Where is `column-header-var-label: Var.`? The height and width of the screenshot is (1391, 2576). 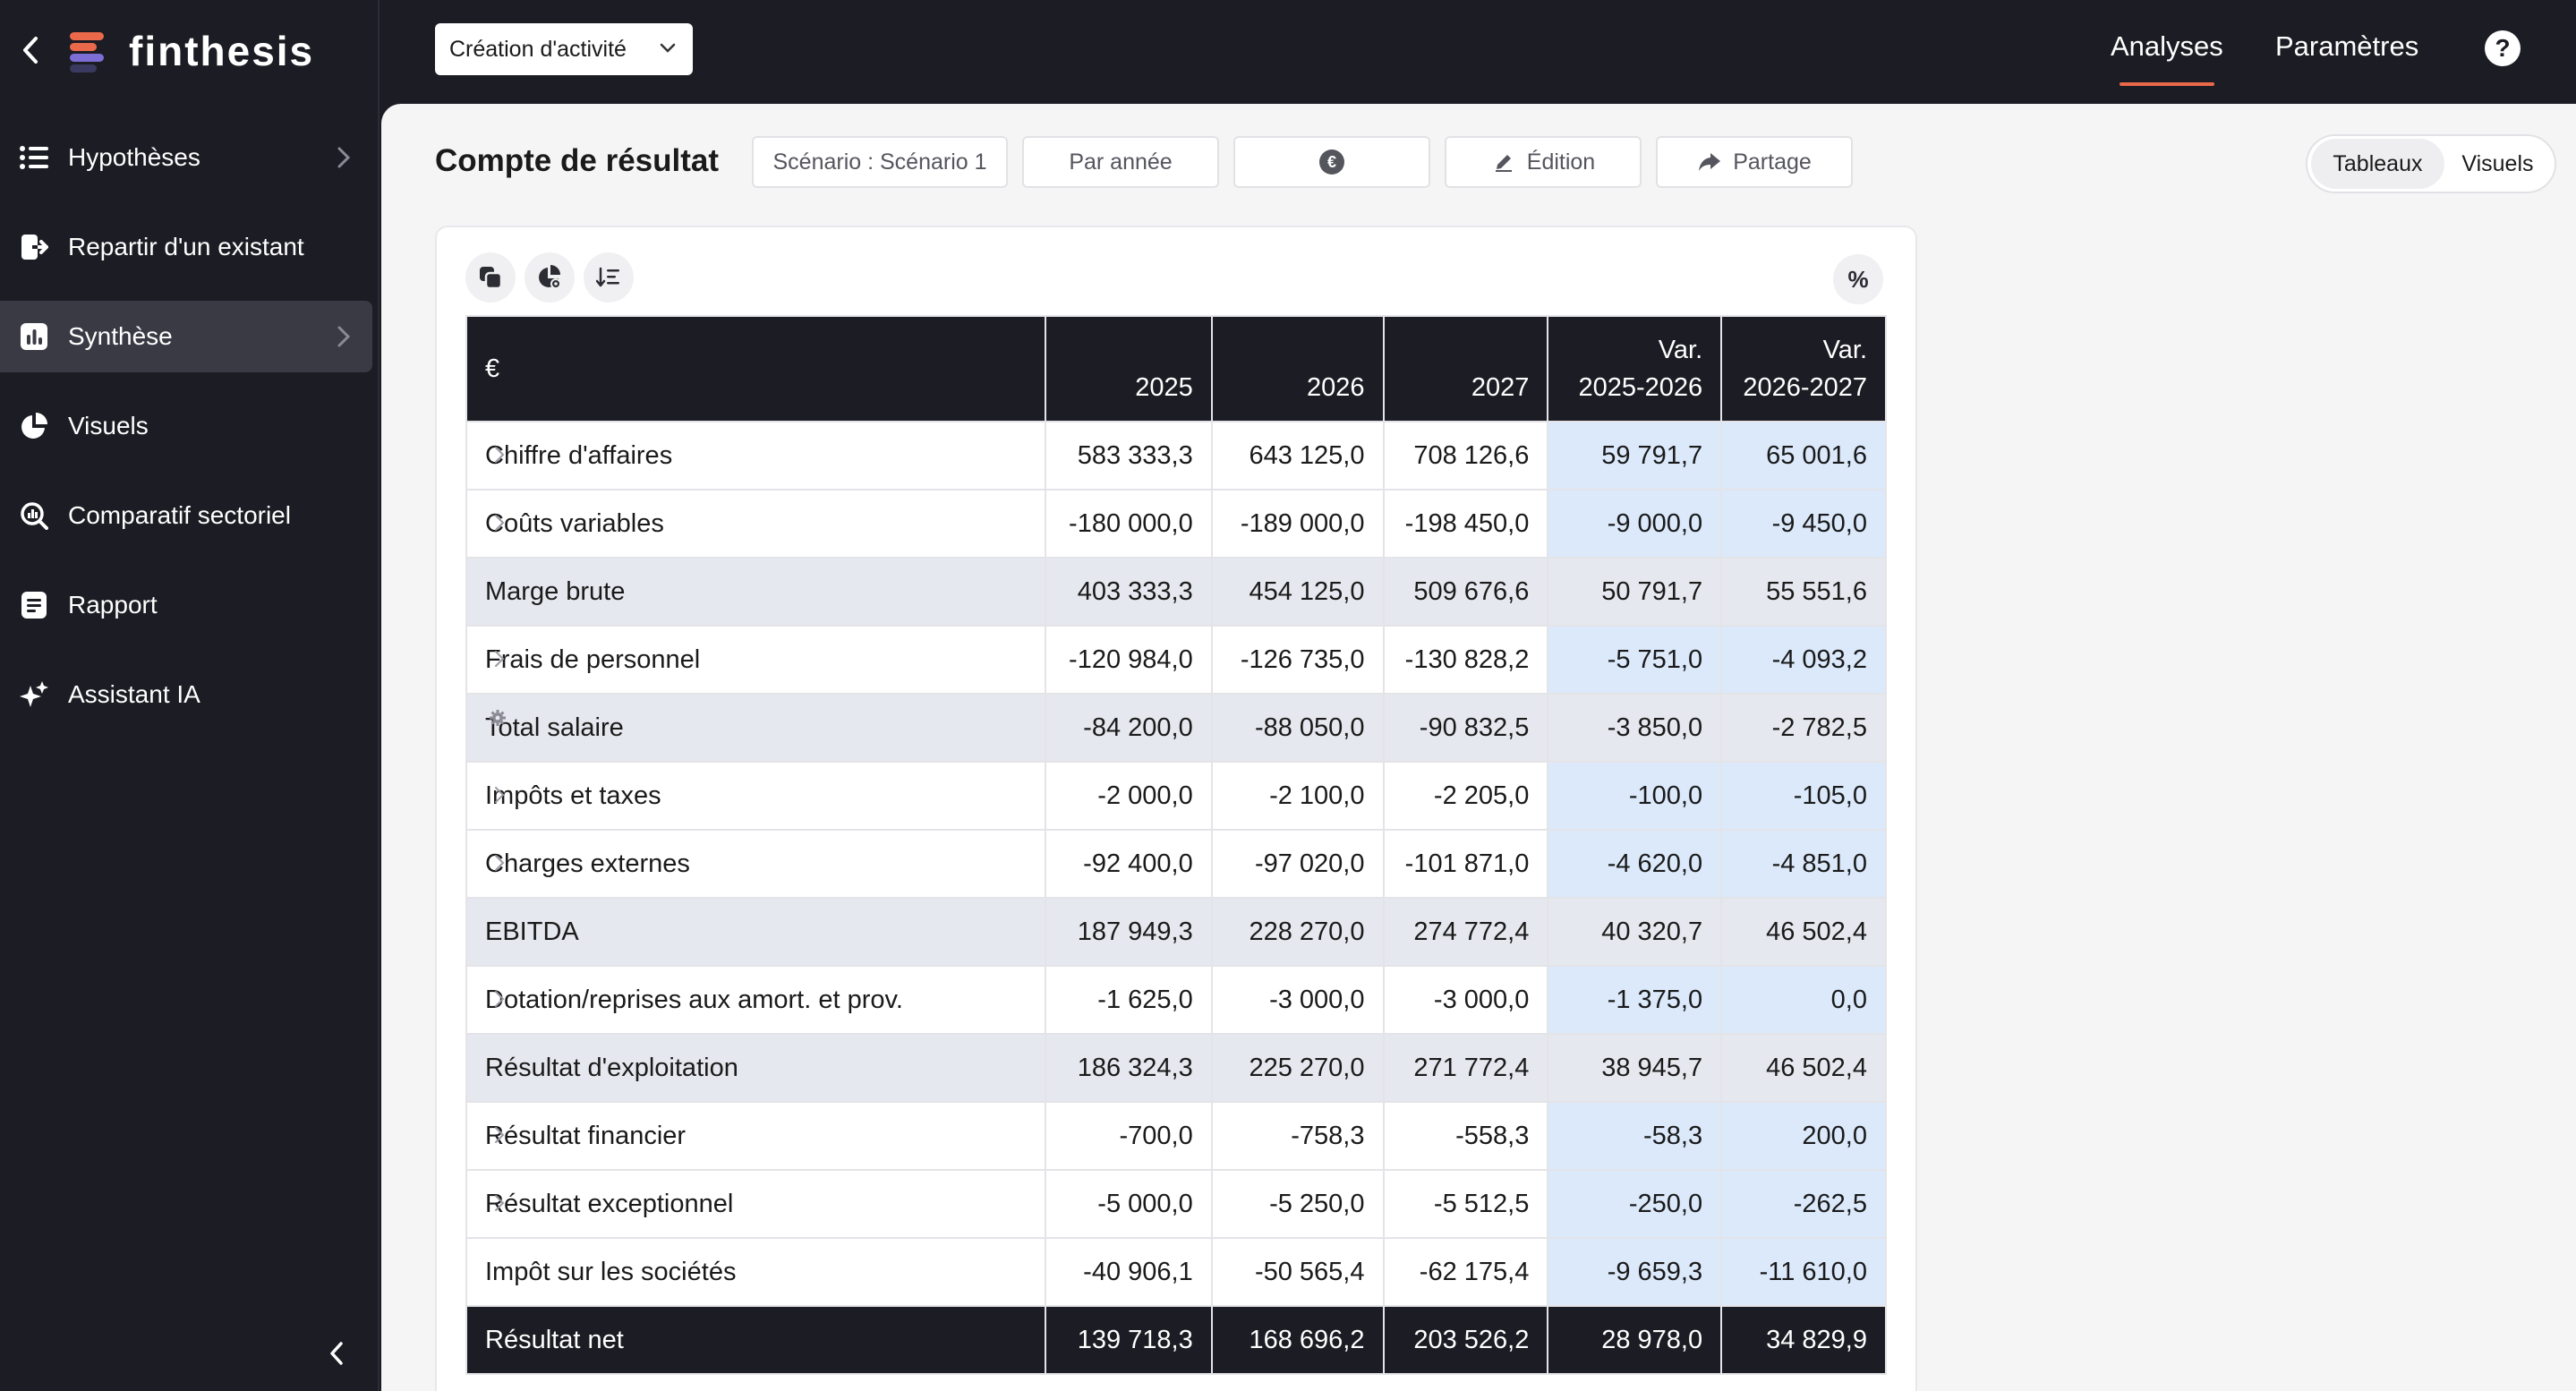
column-header-var-label: Var. is located at coordinates (1680, 350).